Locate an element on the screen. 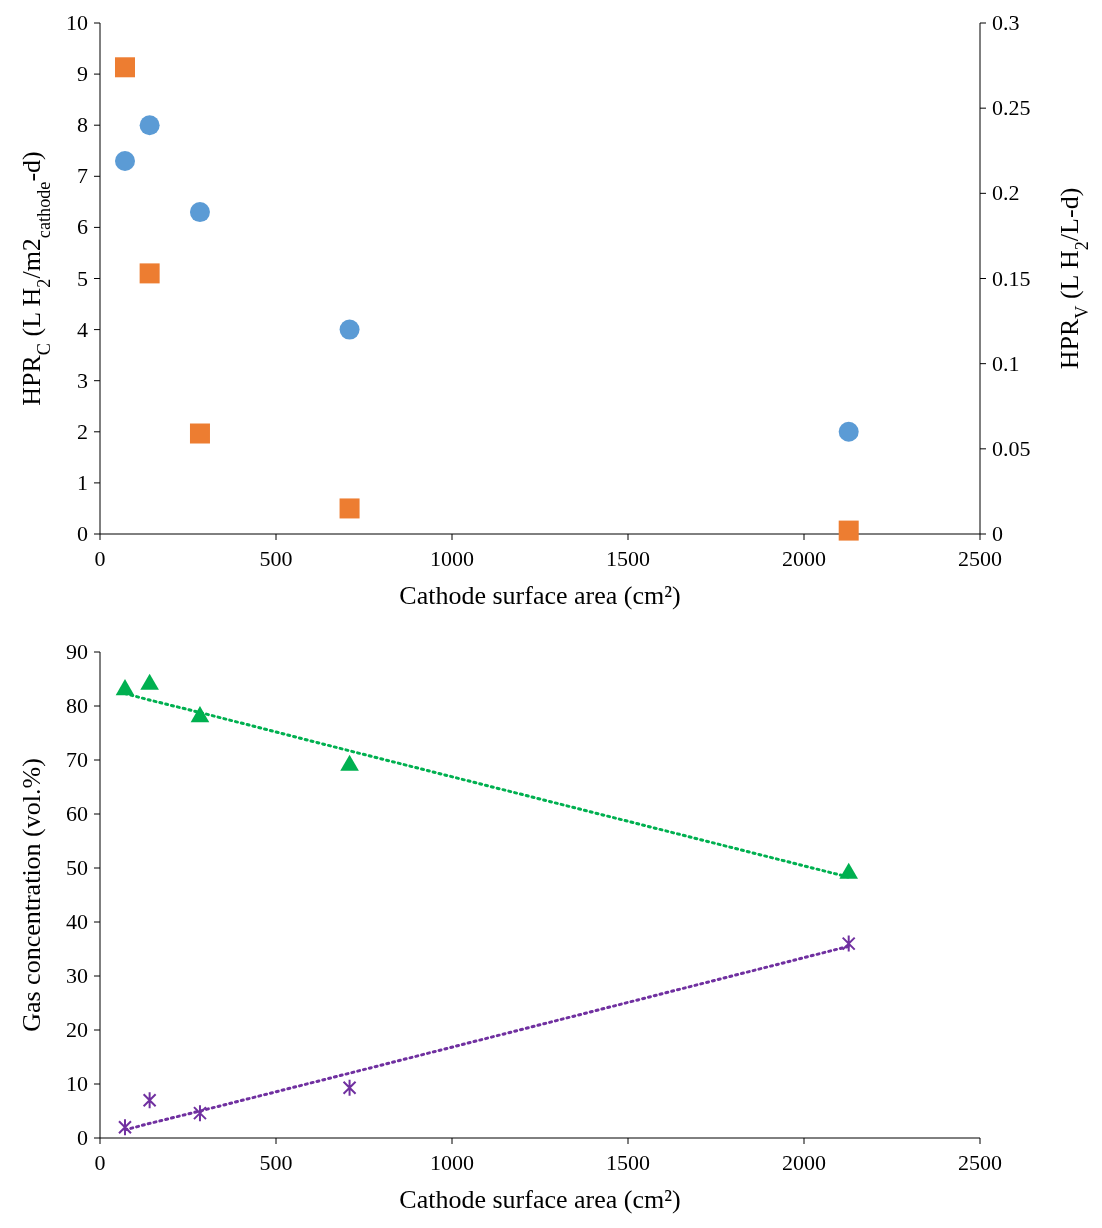  y2-tick-label: 0.05 is located at coordinates (1011, 448).